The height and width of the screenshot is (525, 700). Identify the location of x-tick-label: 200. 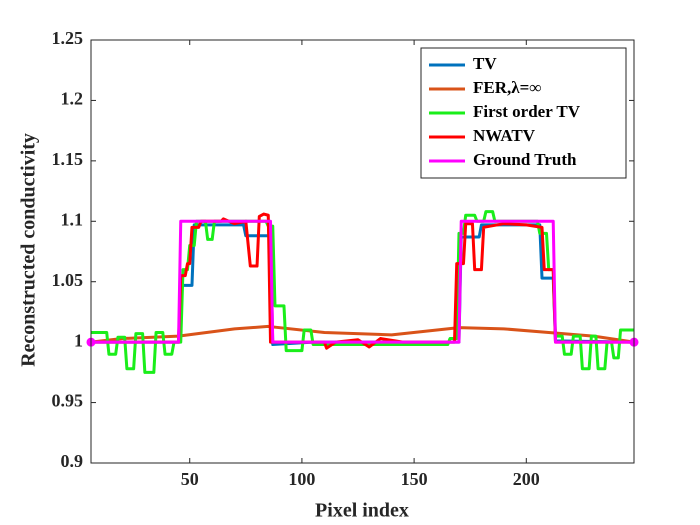
(526, 479).